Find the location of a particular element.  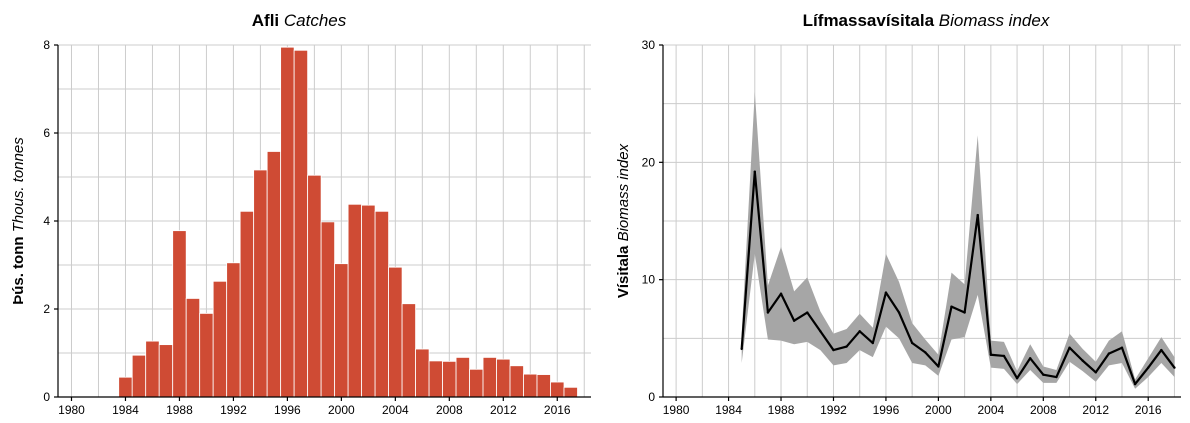

catches-x-tick-label: 2004 is located at coordinates (395, 410).